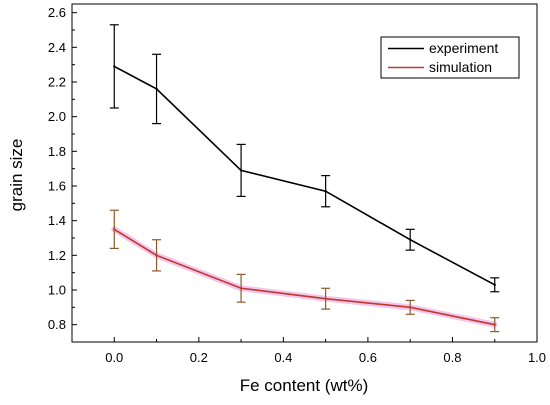 This screenshot has width=550, height=405. I want to click on x-tick-label: 0.6, so click(368, 357).